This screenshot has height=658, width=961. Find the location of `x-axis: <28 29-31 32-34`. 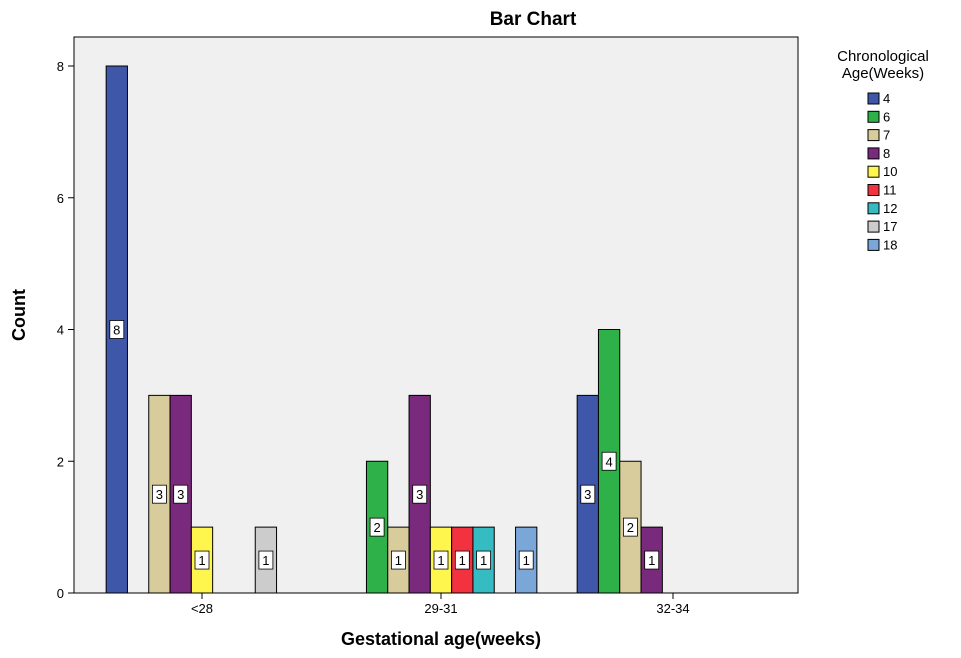

x-axis: <28 29-31 32-34 is located at coordinates (440, 604).